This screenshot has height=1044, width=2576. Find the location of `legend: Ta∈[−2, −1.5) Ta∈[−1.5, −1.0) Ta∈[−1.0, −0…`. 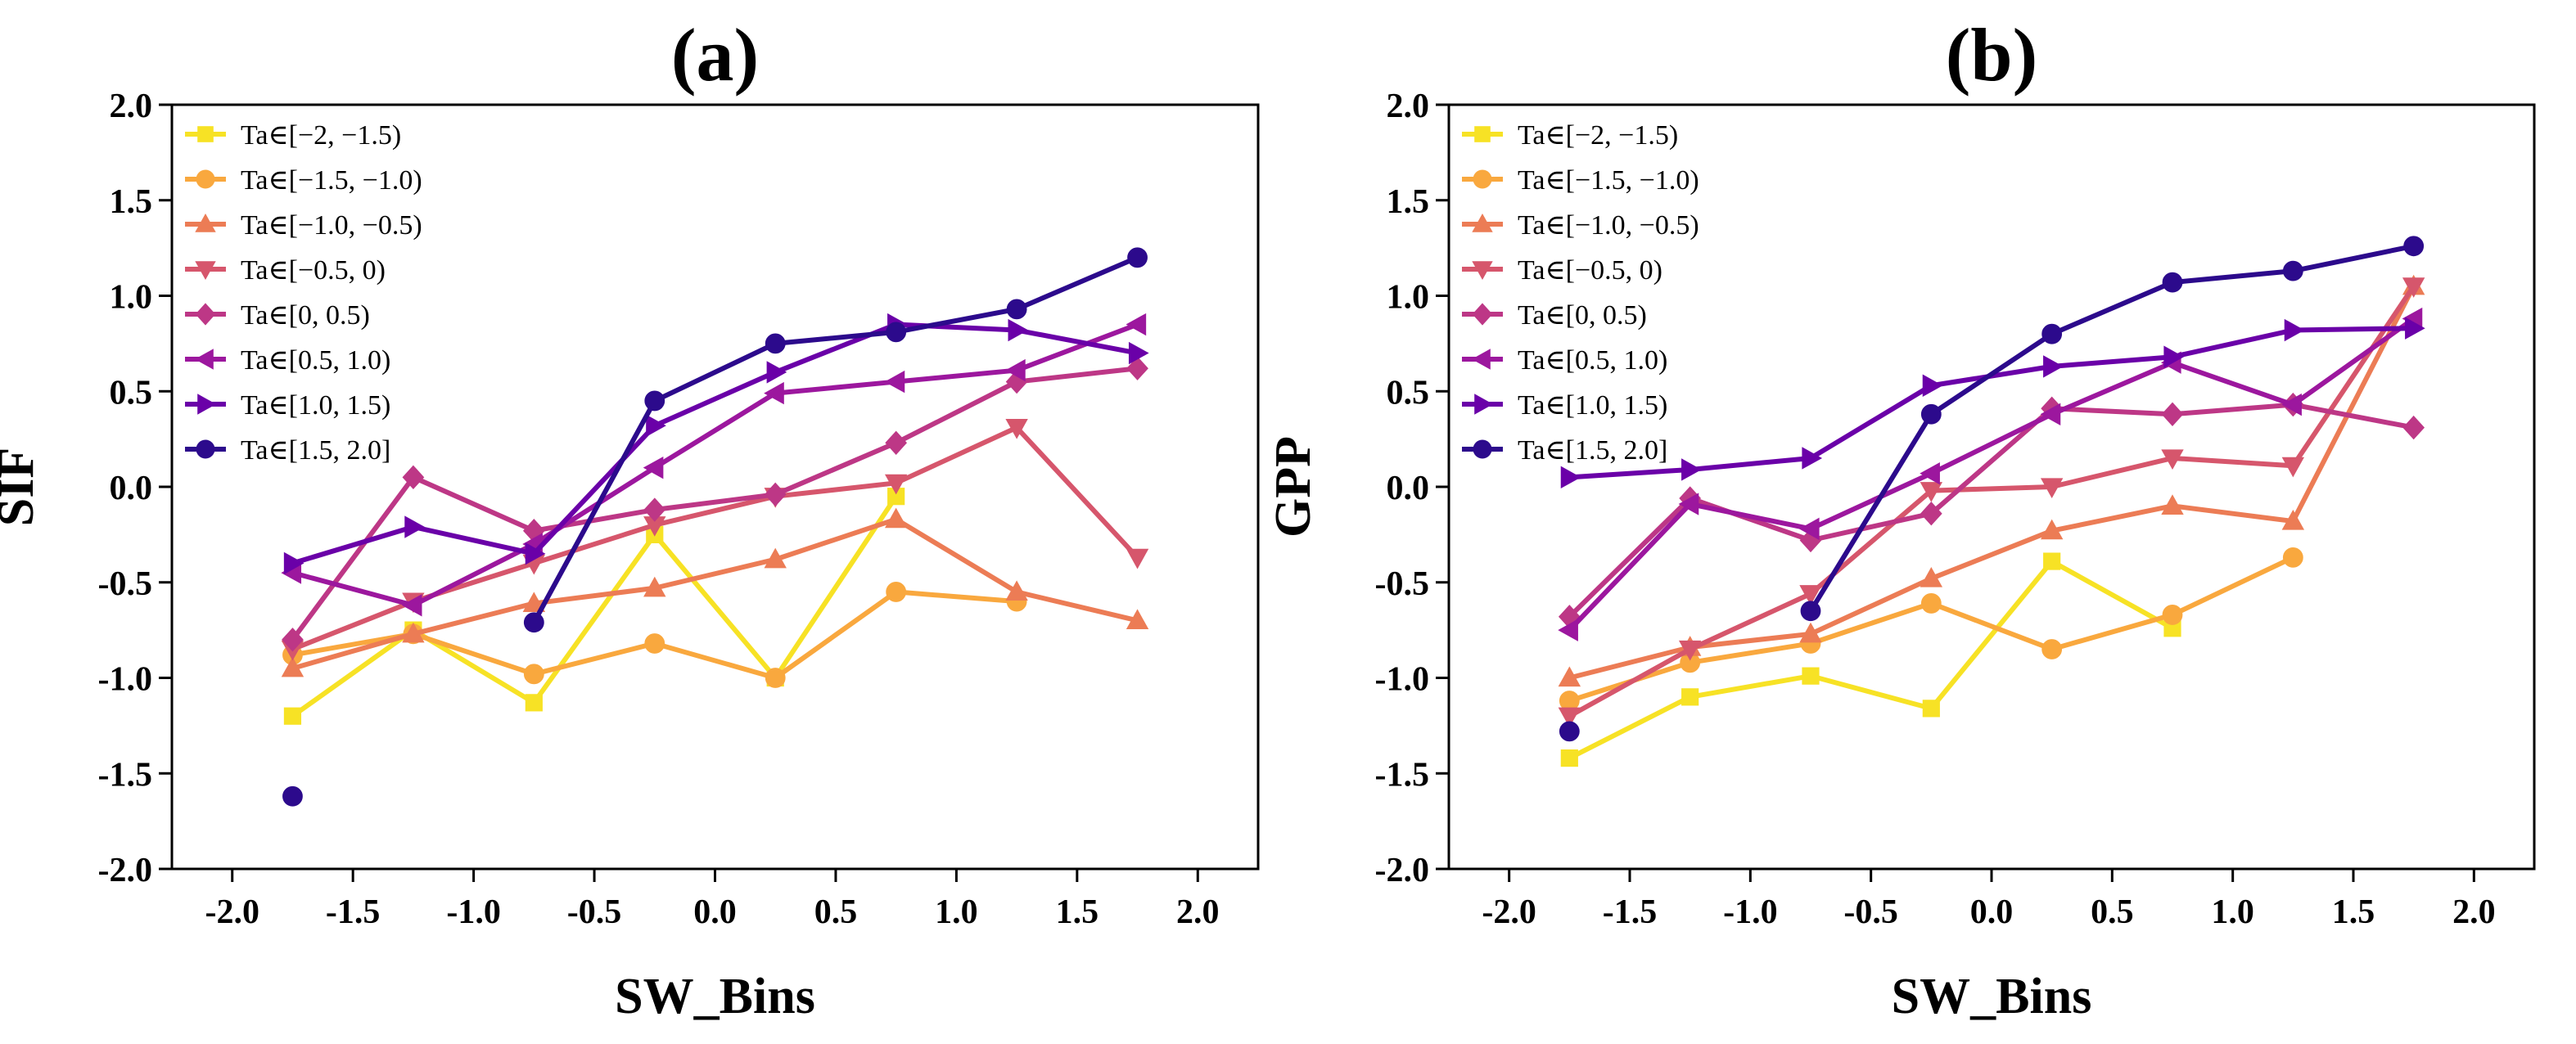

legend: Ta∈[−2, −1.5) Ta∈[−1.5, −1.0) Ta∈[−1.0, −0… is located at coordinates (1580, 293).